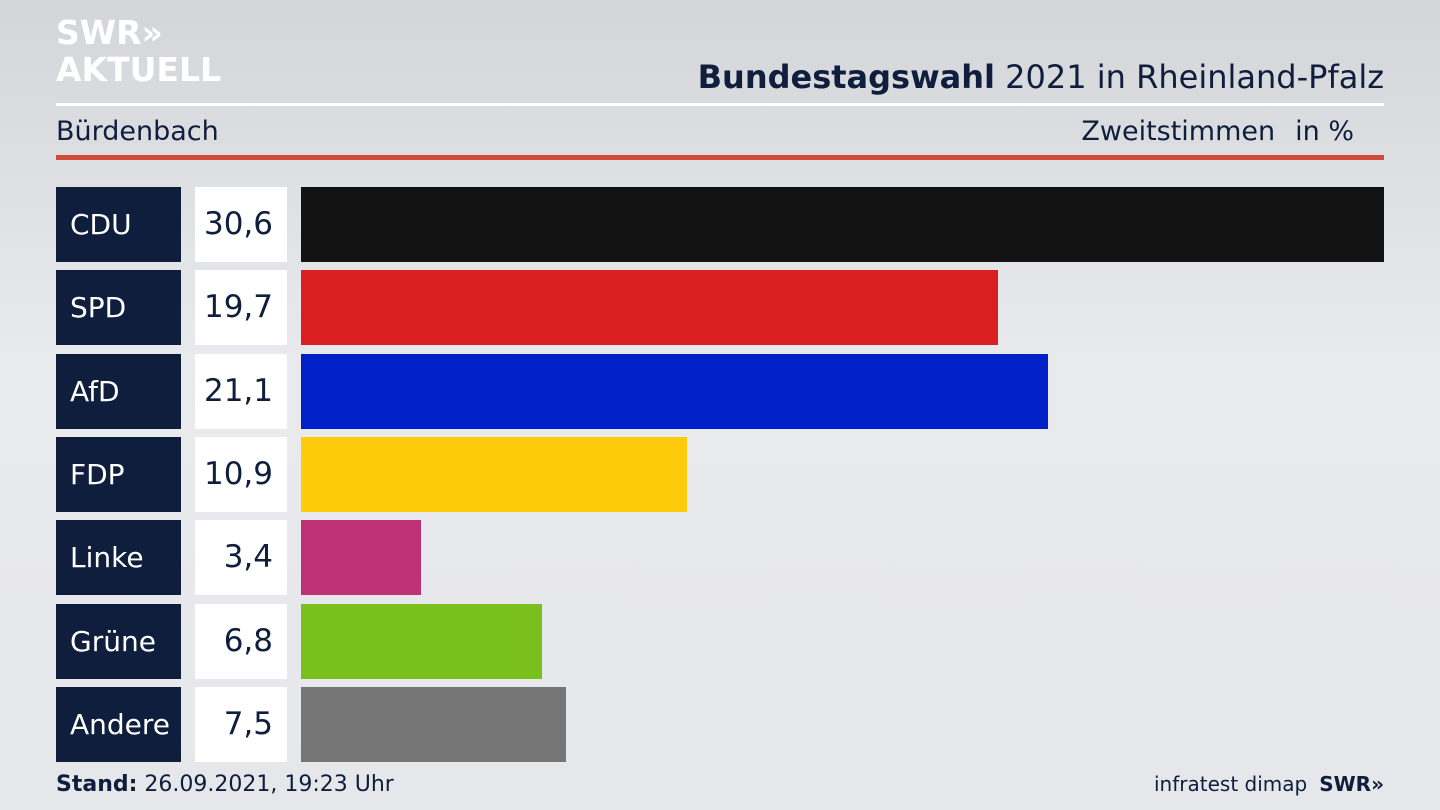  I want to click on title-bold: Bundestagswahl, so click(846, 77).